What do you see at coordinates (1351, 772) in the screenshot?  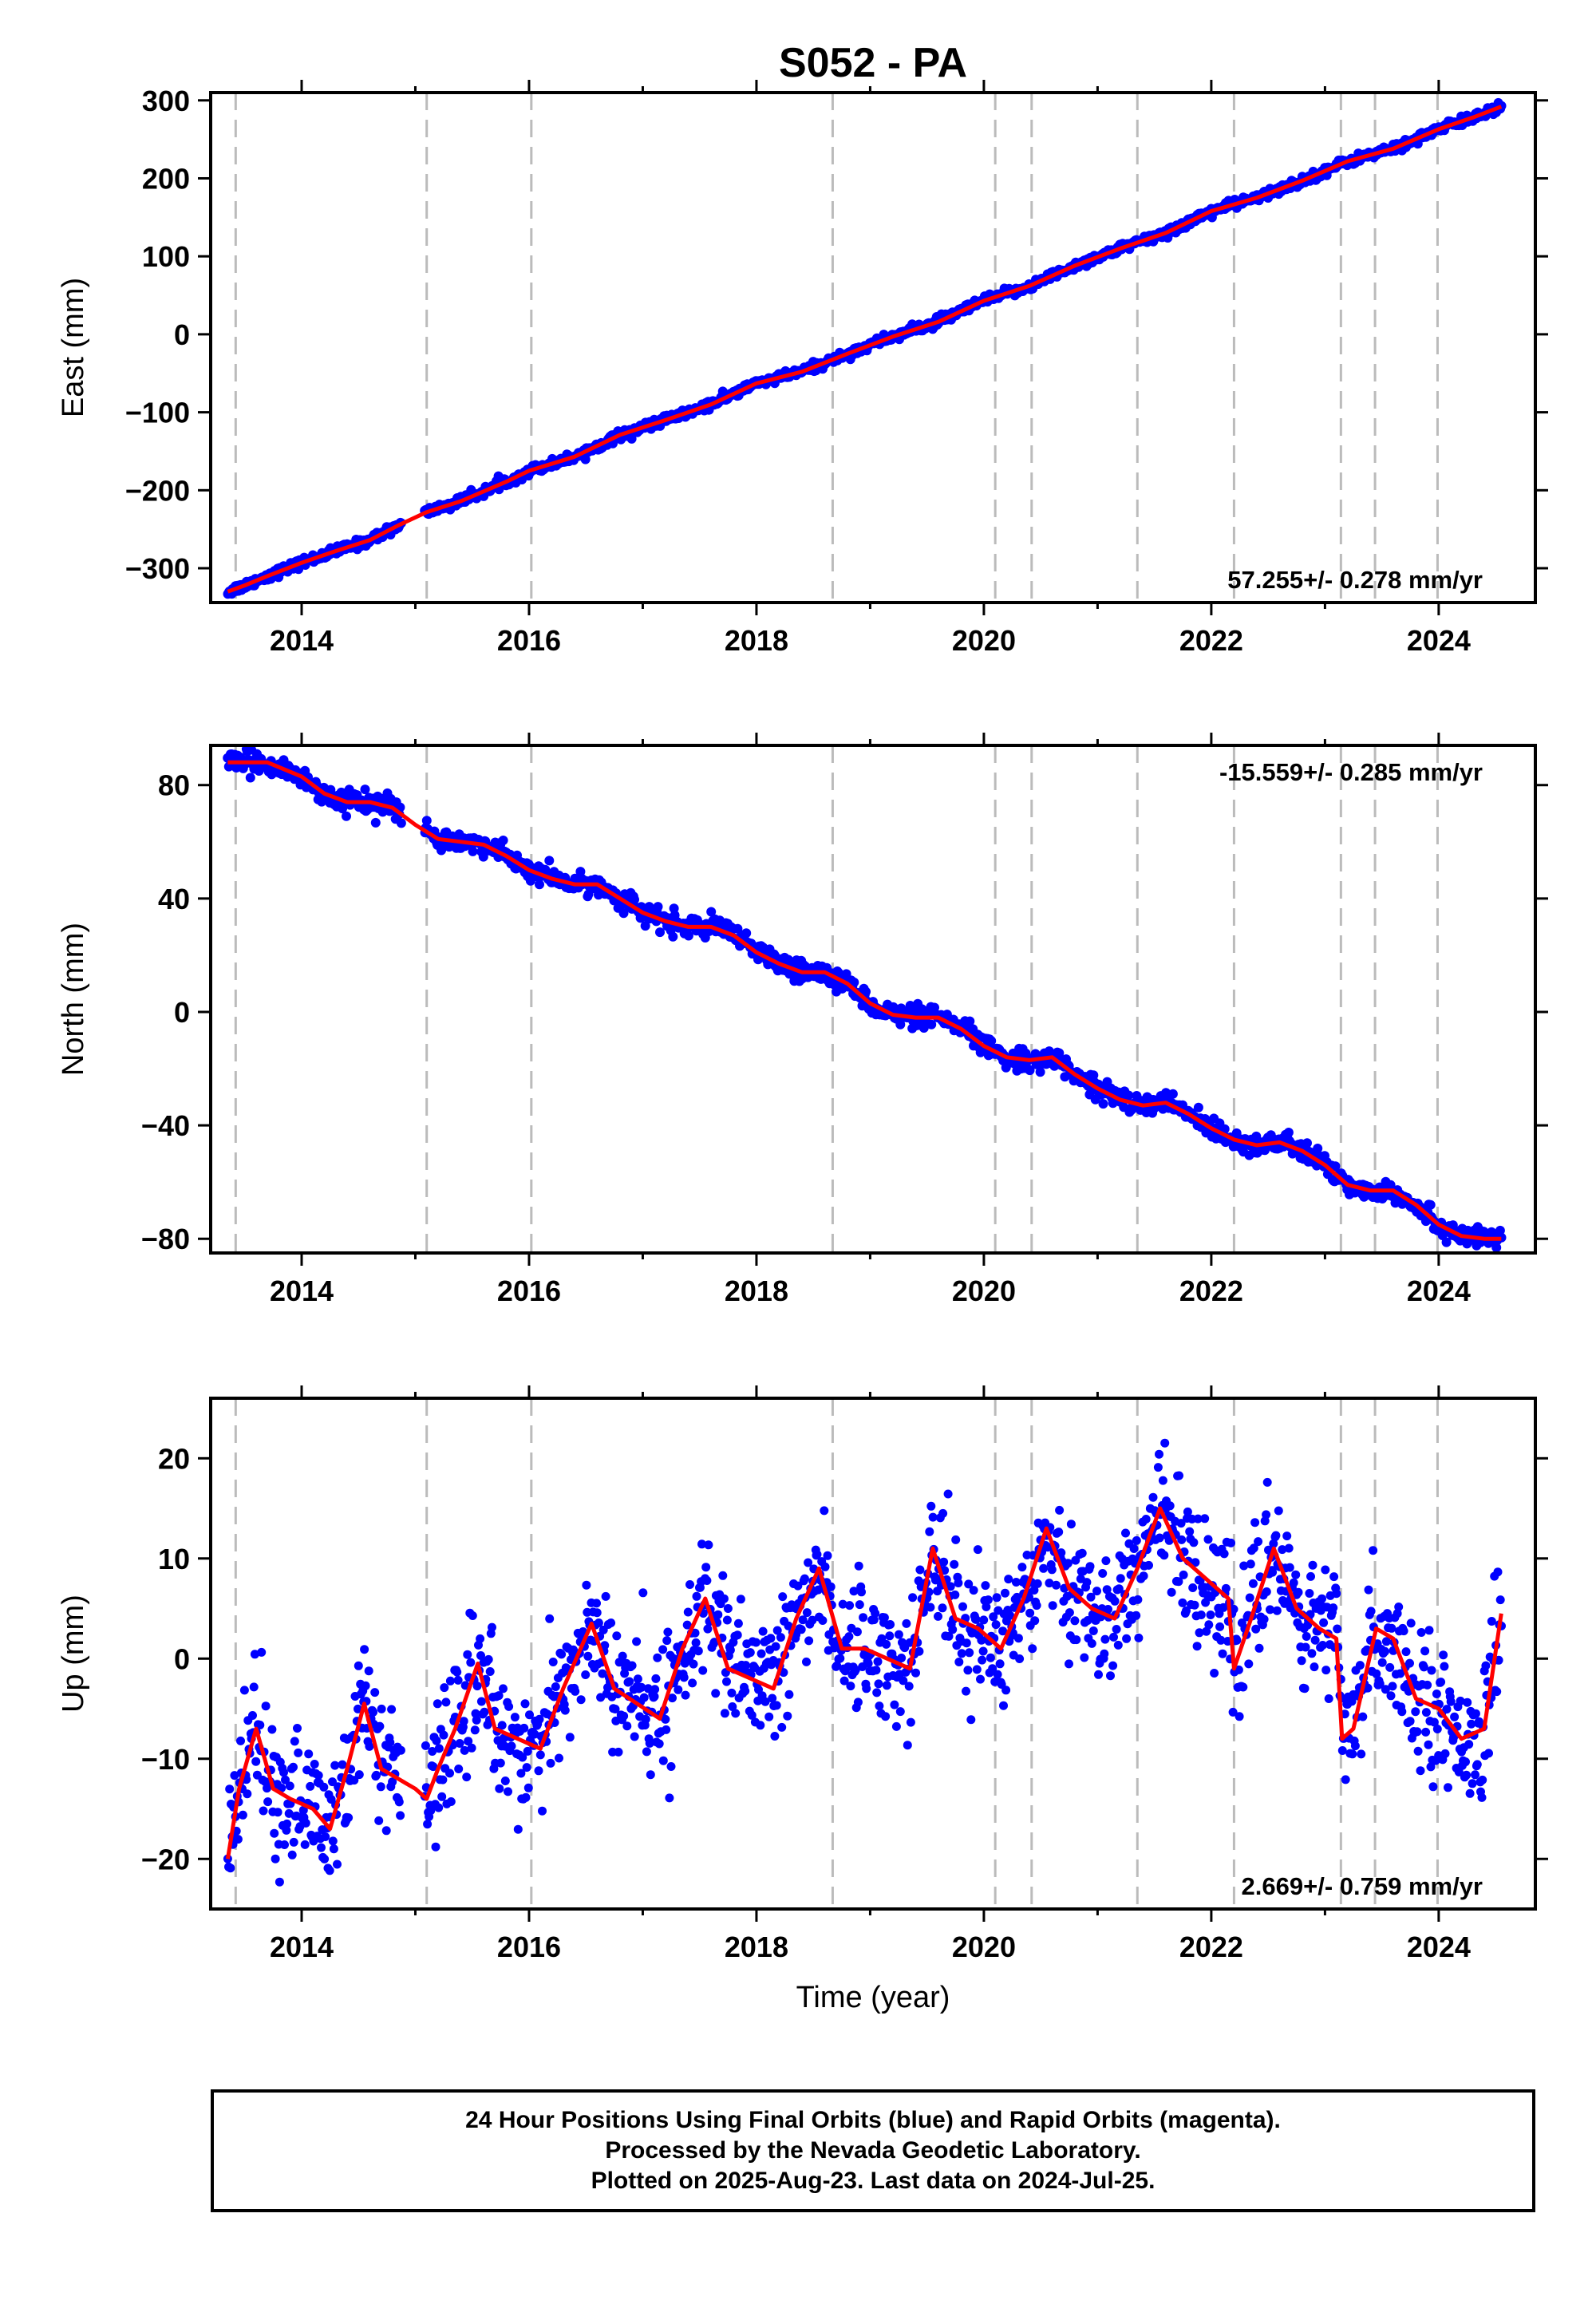 I see `rate-label: -15.559+/- 0.285 mm/yr` at bounding box center [1351, 772].